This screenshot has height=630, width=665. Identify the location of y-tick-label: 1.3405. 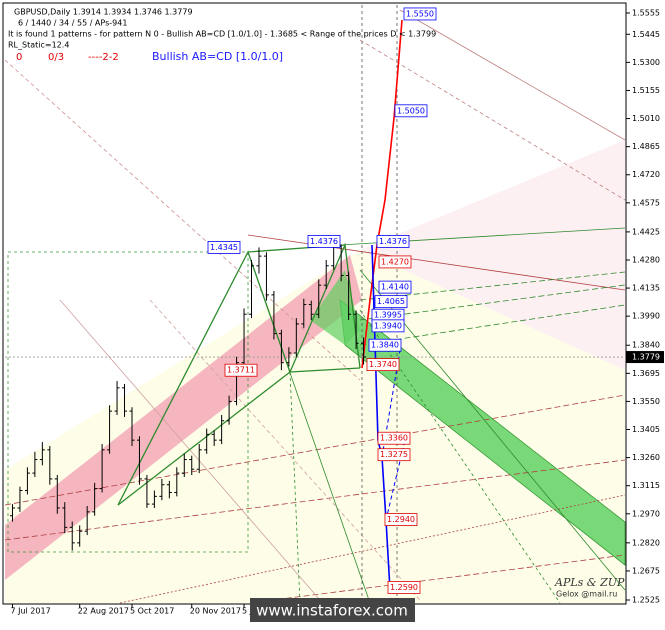
(646, 429).